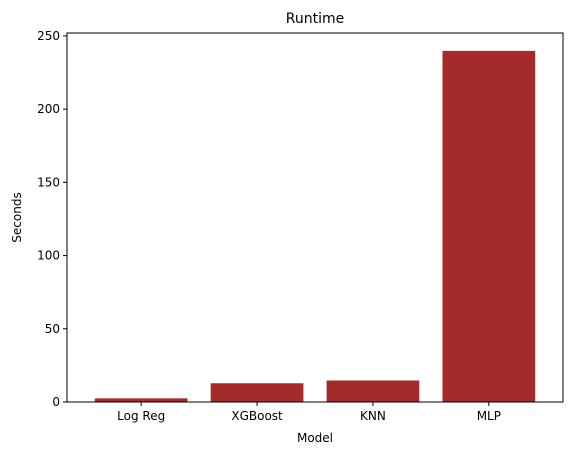 The width and height of the screenshot is (571, 459). What do you see at coordinates (52, 219) in the screenshot?
I see `y-axis: 0 50 100 150 200 250` at bounding box center [52, 219].